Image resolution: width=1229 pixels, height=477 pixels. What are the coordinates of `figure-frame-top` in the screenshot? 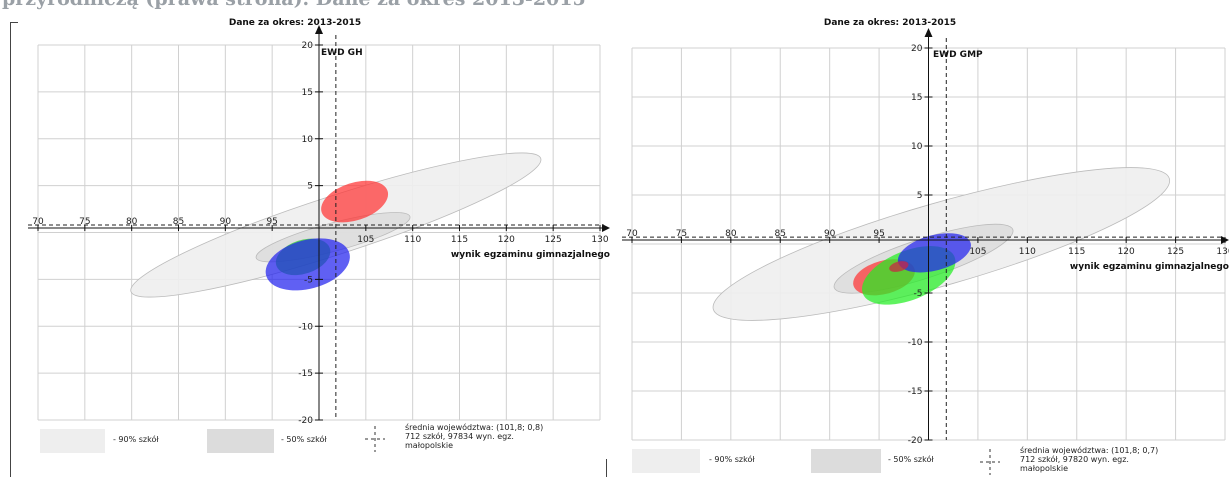 It's located at (14, 22).